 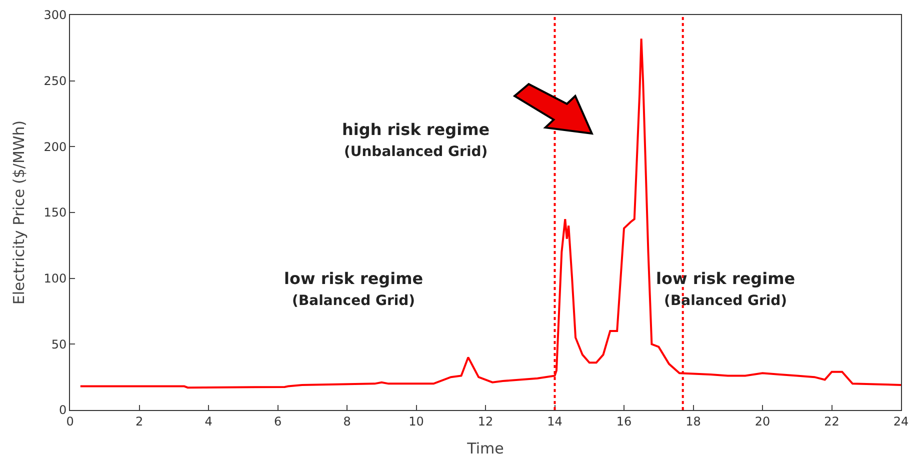 What do you see at coordinates (208, 421) in the screenshot?
I see `x-tick-label: 4` at bounding box center [208, 421].